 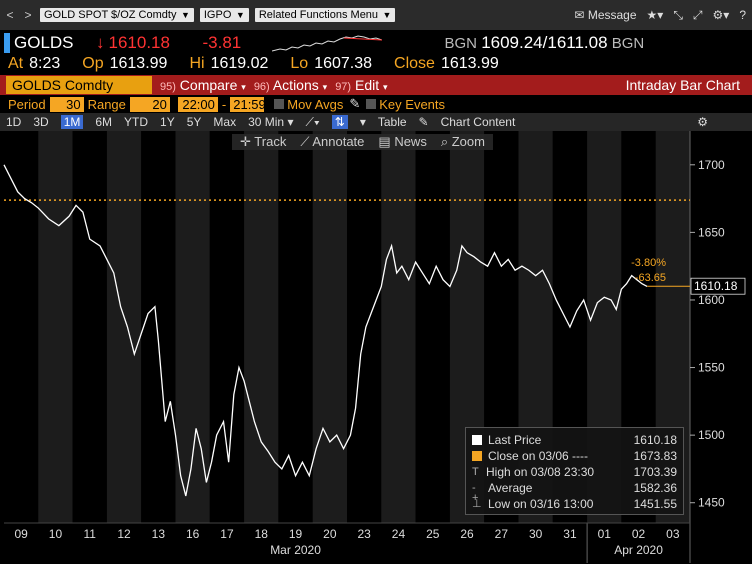 I want to click on legend-low: ⊥ Low on 03/16 13:00 1451.55, so click(x=574, y=504).